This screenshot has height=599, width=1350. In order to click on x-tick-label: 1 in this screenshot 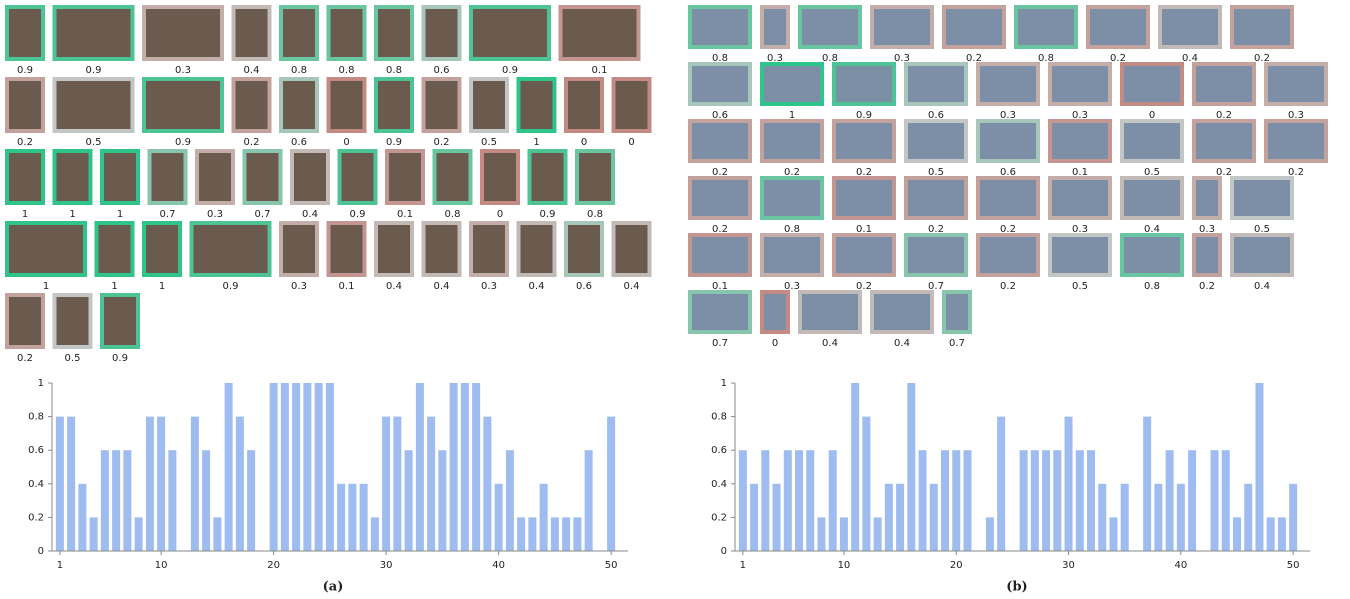, I will do `click(60, 565)`.